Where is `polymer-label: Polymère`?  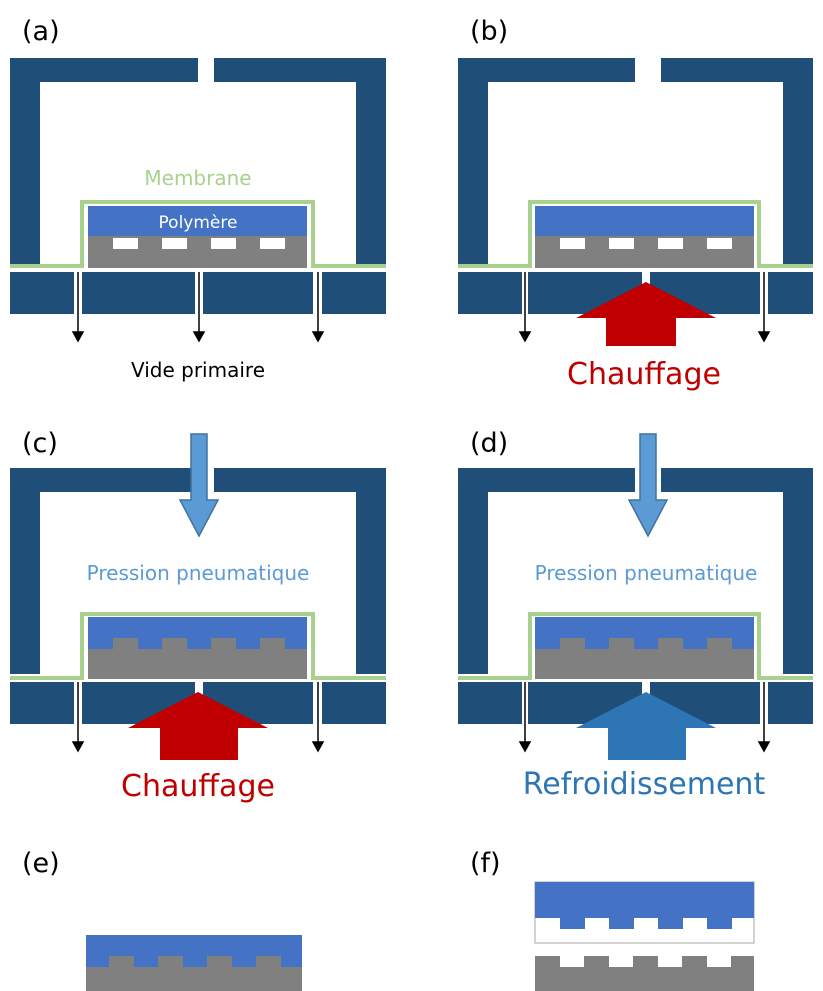
polymer-label: Polymère is located at coordinates (198, 223).